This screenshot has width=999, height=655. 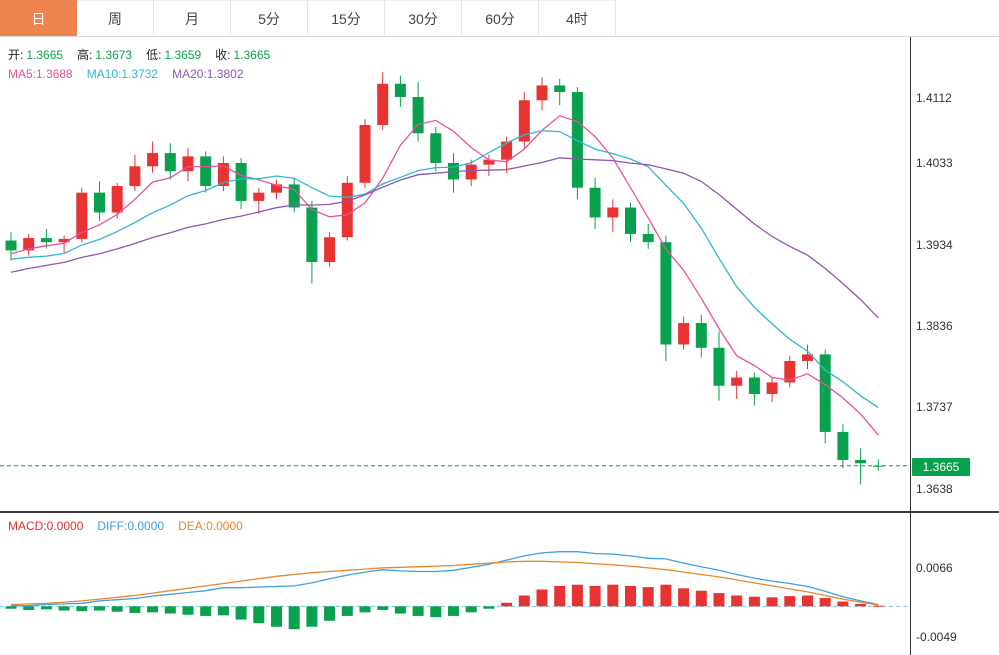 What do you see at coordinates (577, 18) in the screenshot?
I see `tab-4hour: 4时` at bounding box center [577, 18].